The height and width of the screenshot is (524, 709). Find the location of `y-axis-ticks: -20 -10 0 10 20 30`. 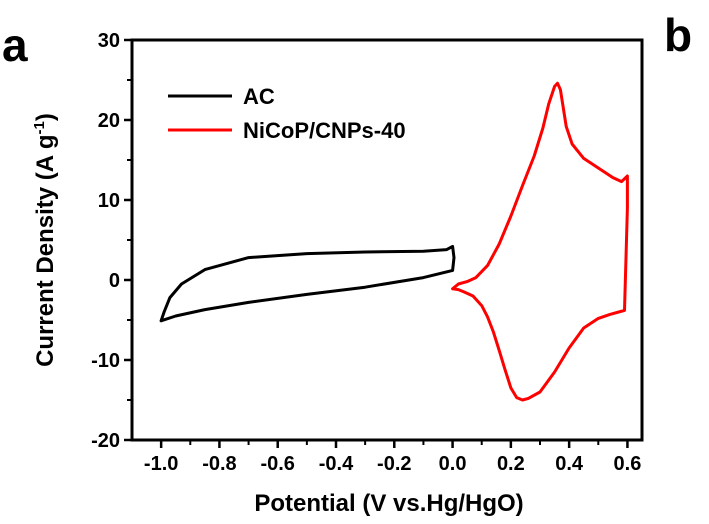

y-axis-ticks: -20 -10 0 10 20 30 is located at coordinates (111, 241).